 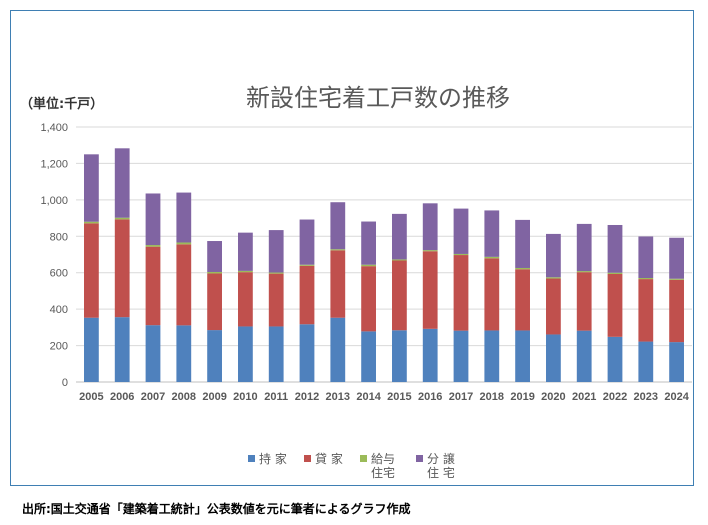 I want to click on x-tick-label: 2015, so click(x=399, y=397).